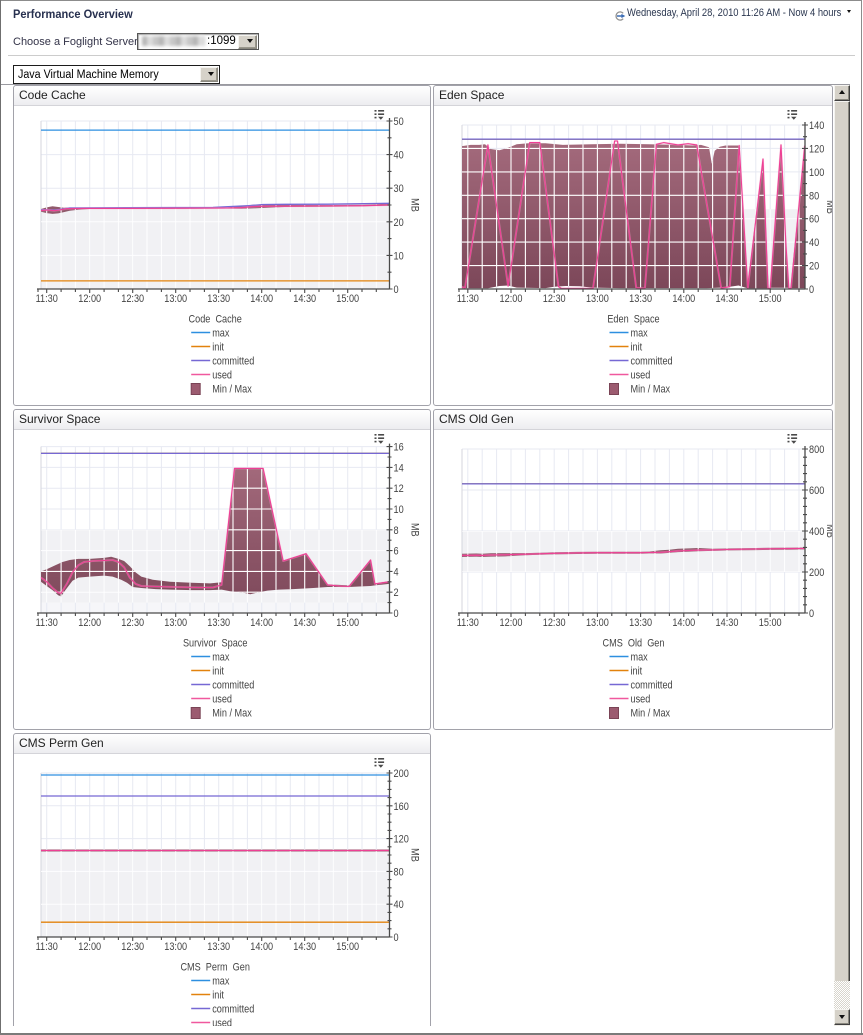 Image resolution: width=863 pixels, height=1035 pixels. I want to click on svg-text: Survivor Space, so click(215, 644).